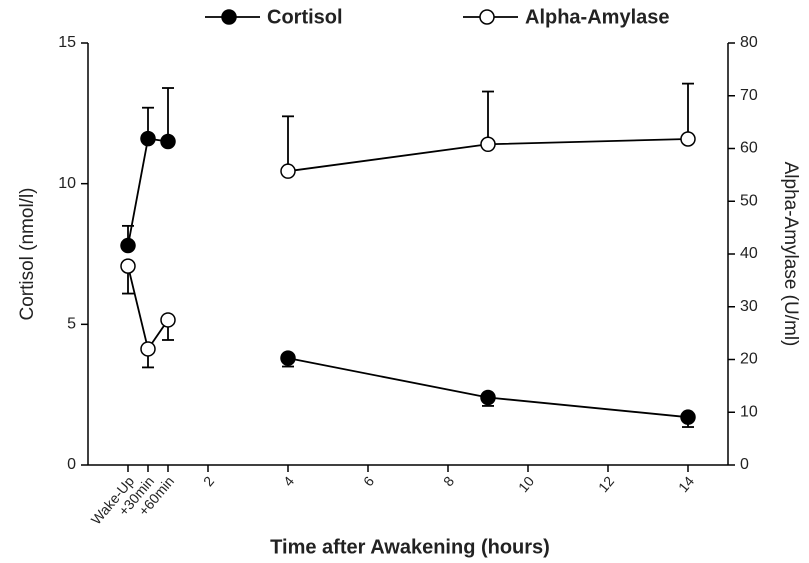  Describe the element at coordinates (686, 484) in the screenshot. I see `x-tick-label: 14` at that location.